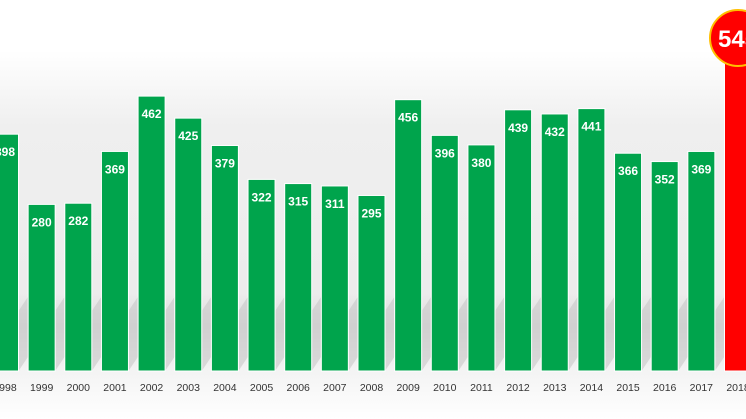  Describe the element at coordinates (115, 388) in the screenshot. I see `x-tick-label-2001: 2001` at that location.